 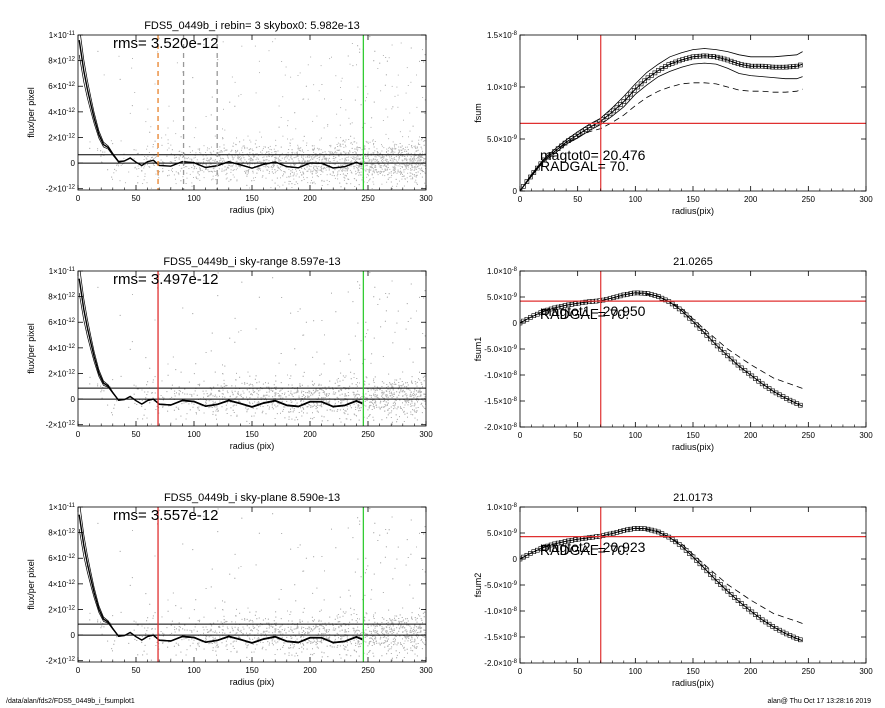 What do you see at coordinates (252, 210) in the screenshot?
I see `x-axis-label: radius (pix)` at bounding box center [252, 210].